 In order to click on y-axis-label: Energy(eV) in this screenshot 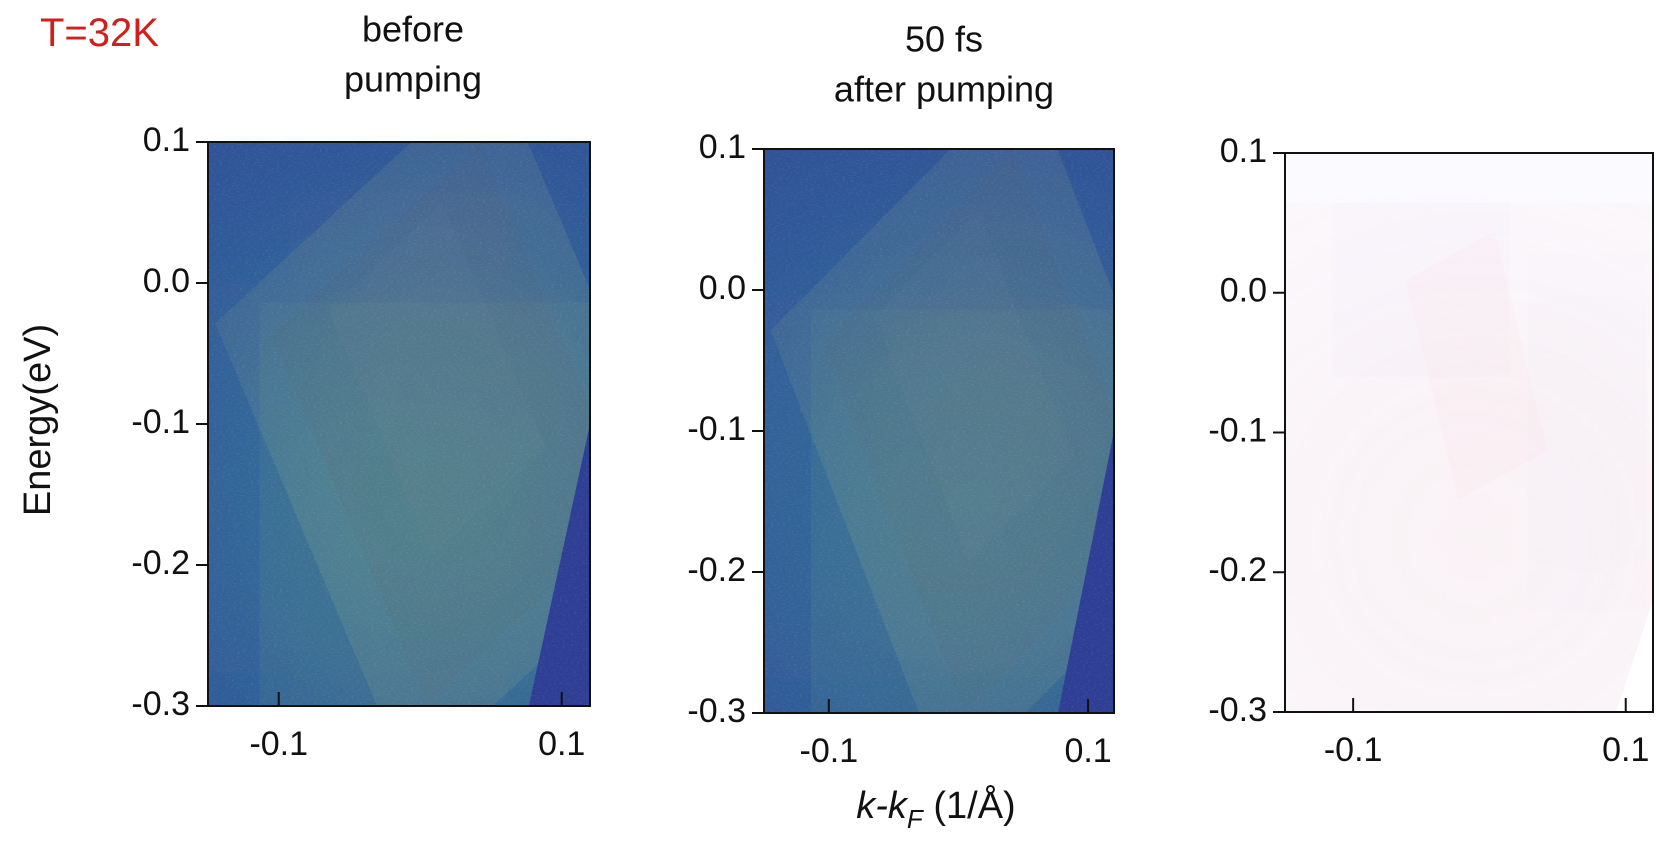, I will do `click(38, 420)`.